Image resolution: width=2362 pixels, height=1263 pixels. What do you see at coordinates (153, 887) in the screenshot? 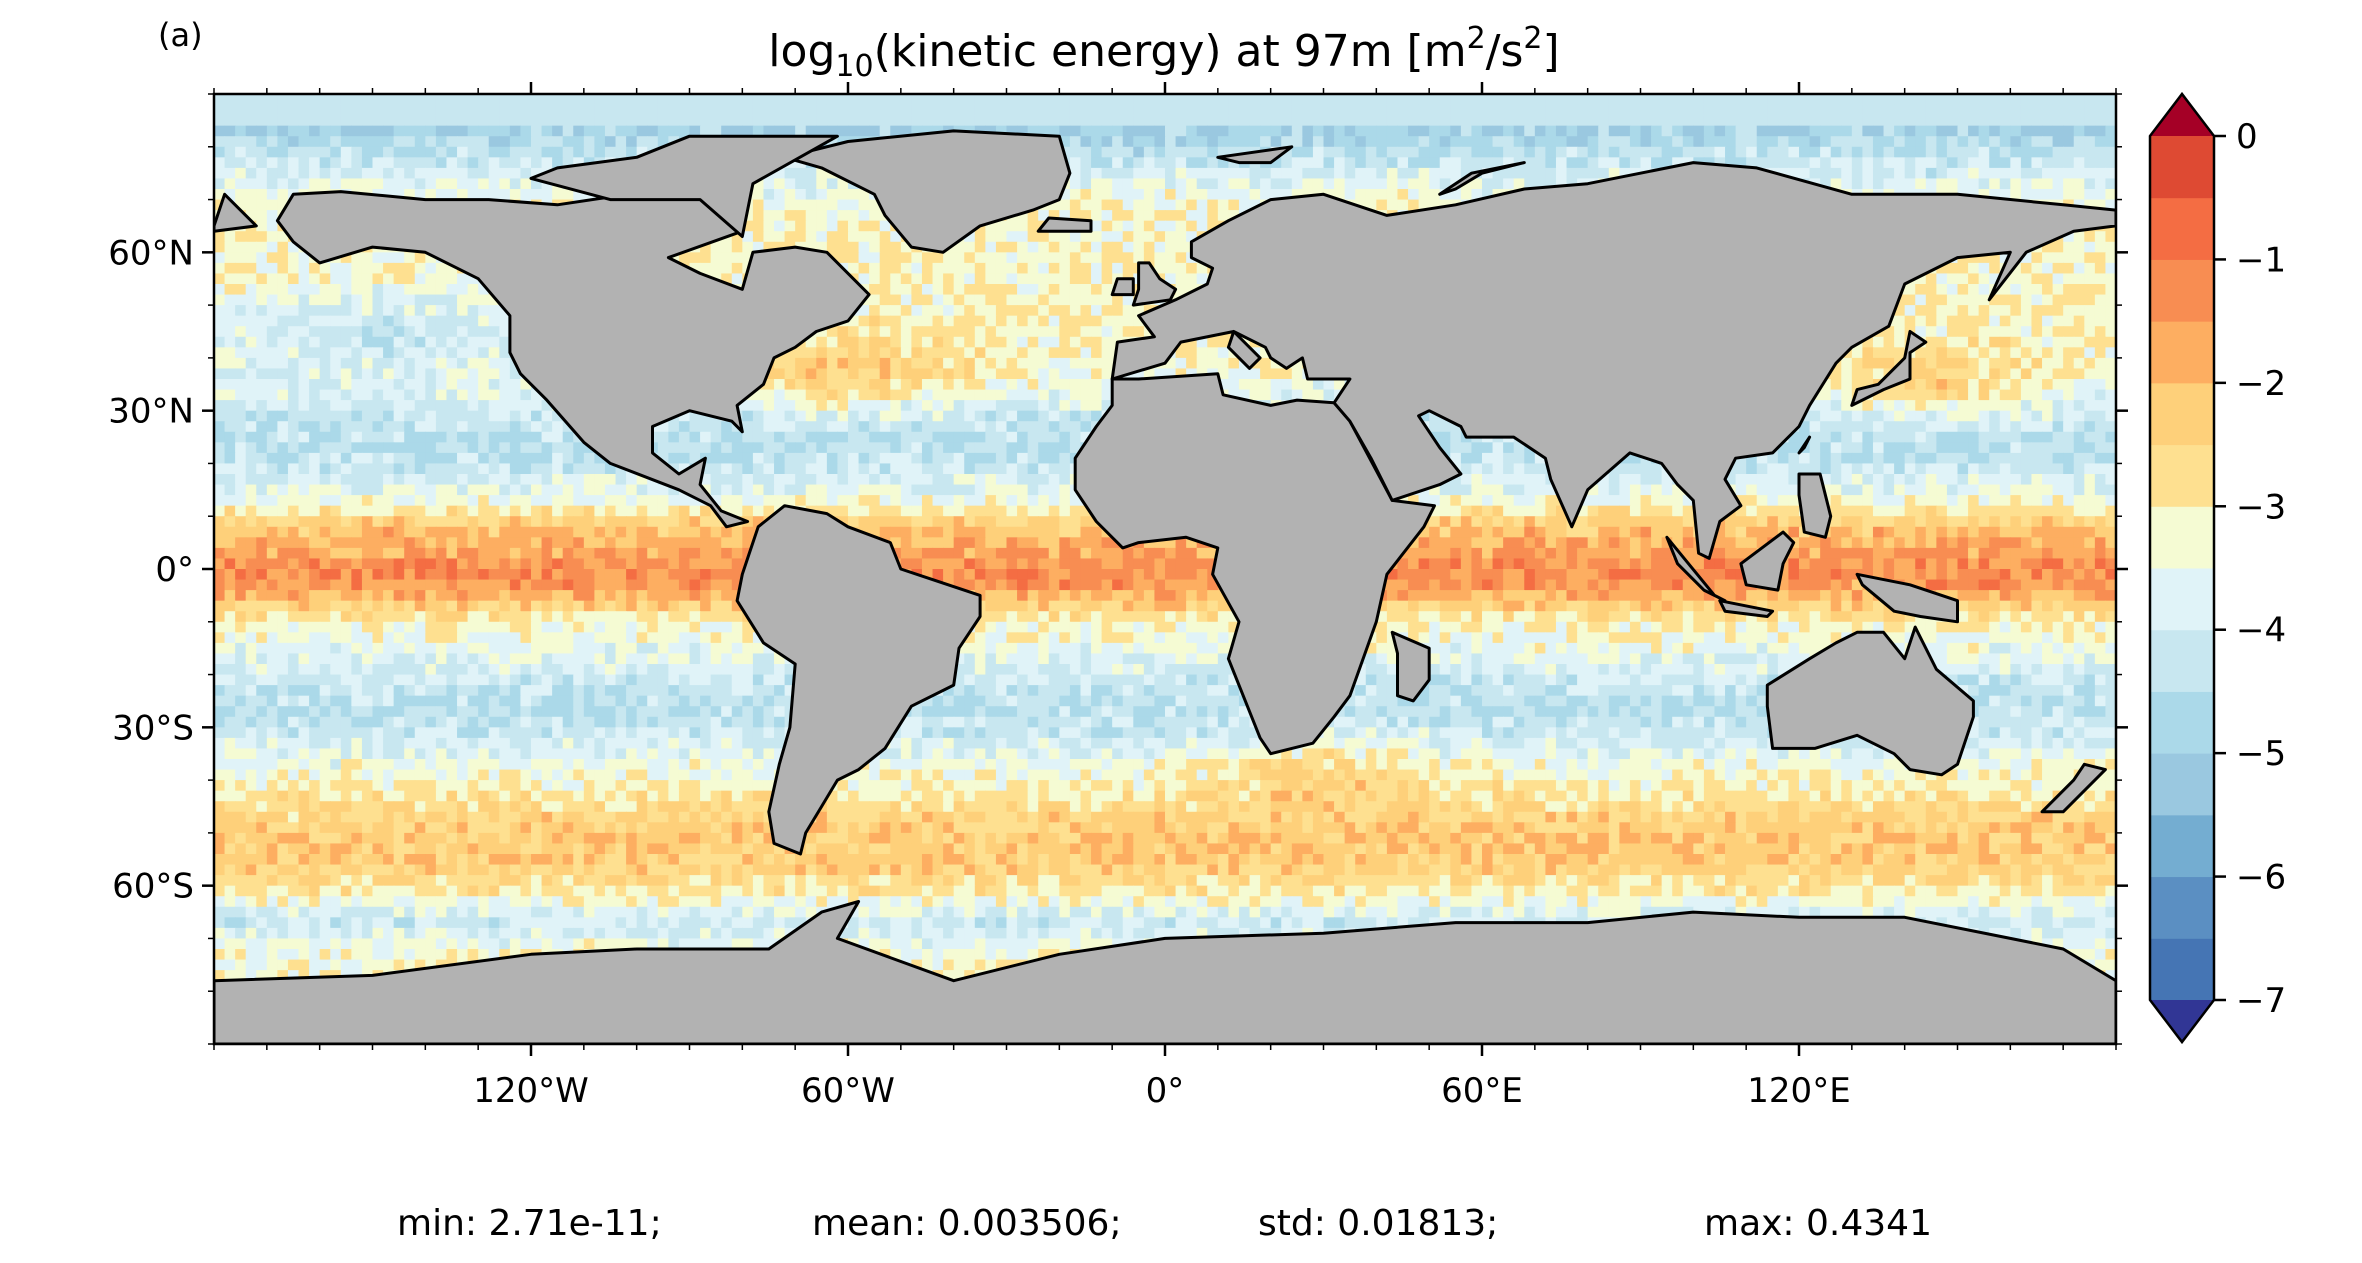
I see `lat-label-4: 60°S` at bounding box center [153, 887].